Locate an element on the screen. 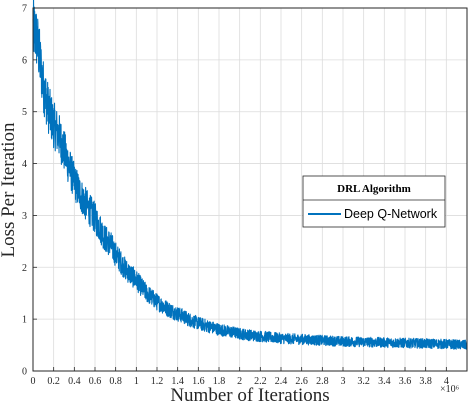 The image size is (474, 405). x-tick-label: 2.2 is located at coordinates (260, 381).